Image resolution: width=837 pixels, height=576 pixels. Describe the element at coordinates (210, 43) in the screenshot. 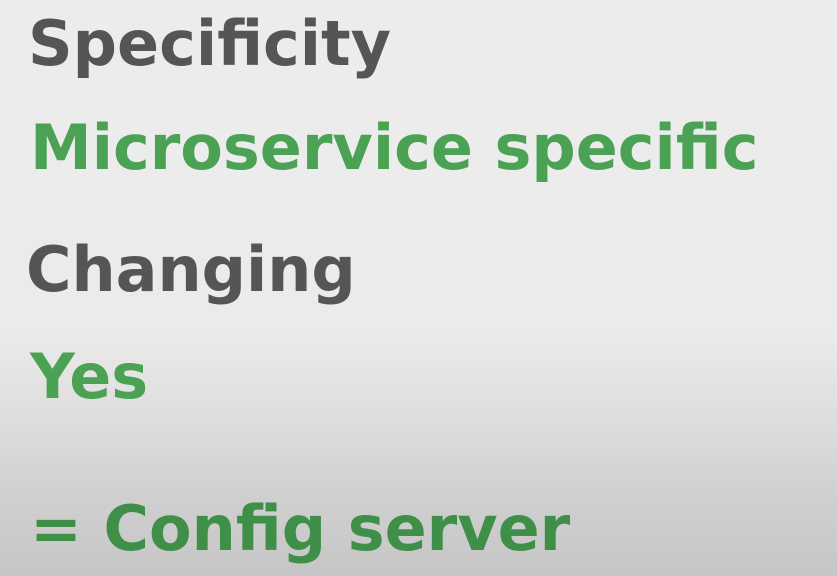

I see `specificity-heading: Specificity` at that location.